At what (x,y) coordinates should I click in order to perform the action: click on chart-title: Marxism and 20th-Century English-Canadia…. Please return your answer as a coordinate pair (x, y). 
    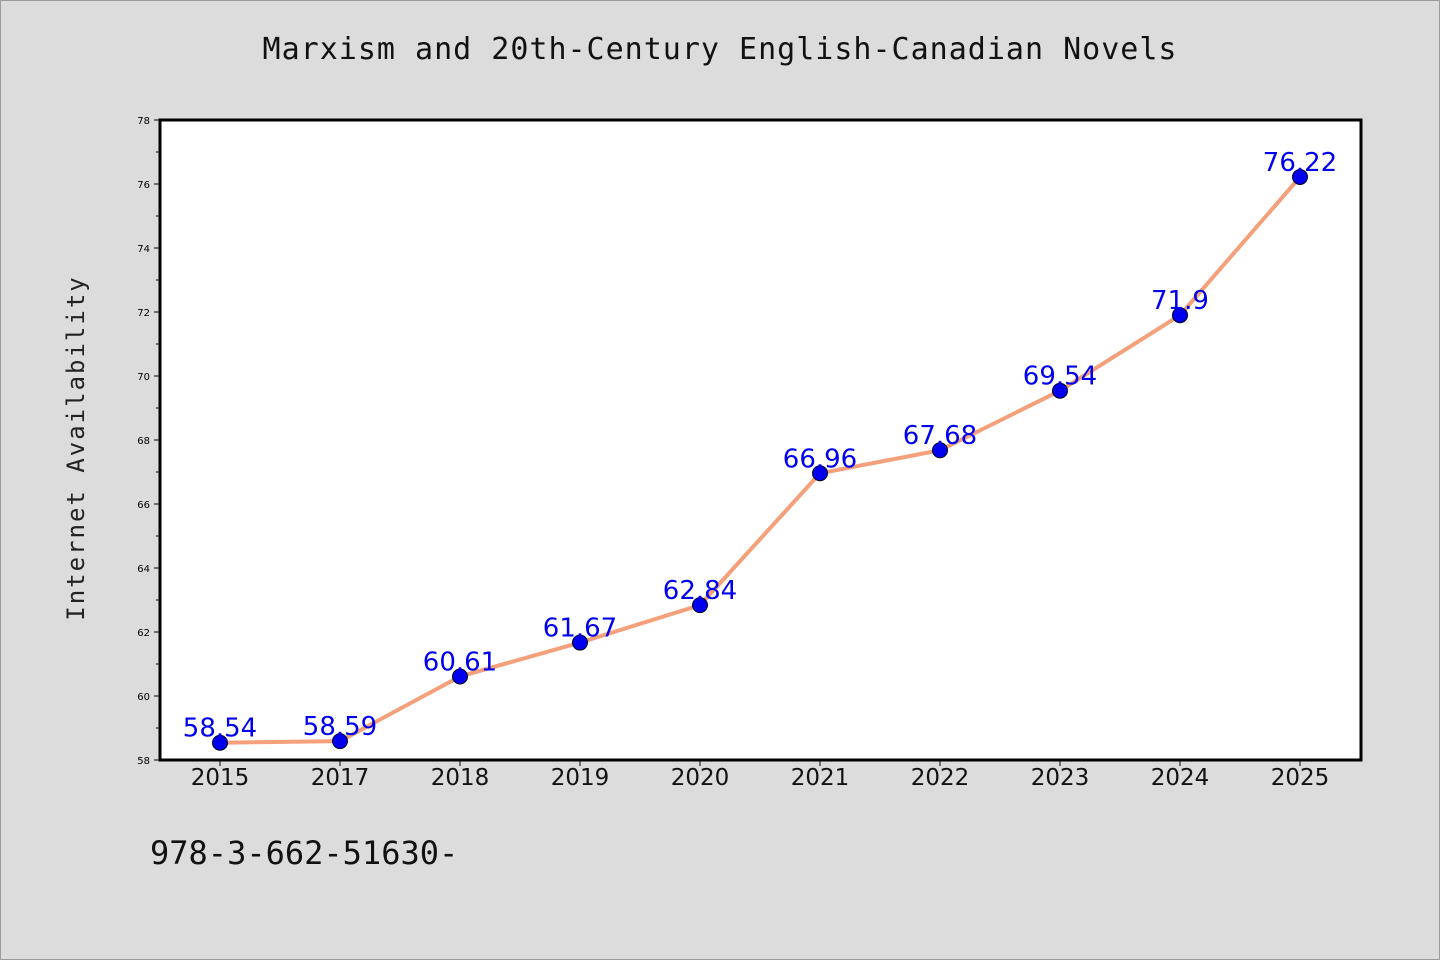
    Looking at the image, I should click on (720, 49).